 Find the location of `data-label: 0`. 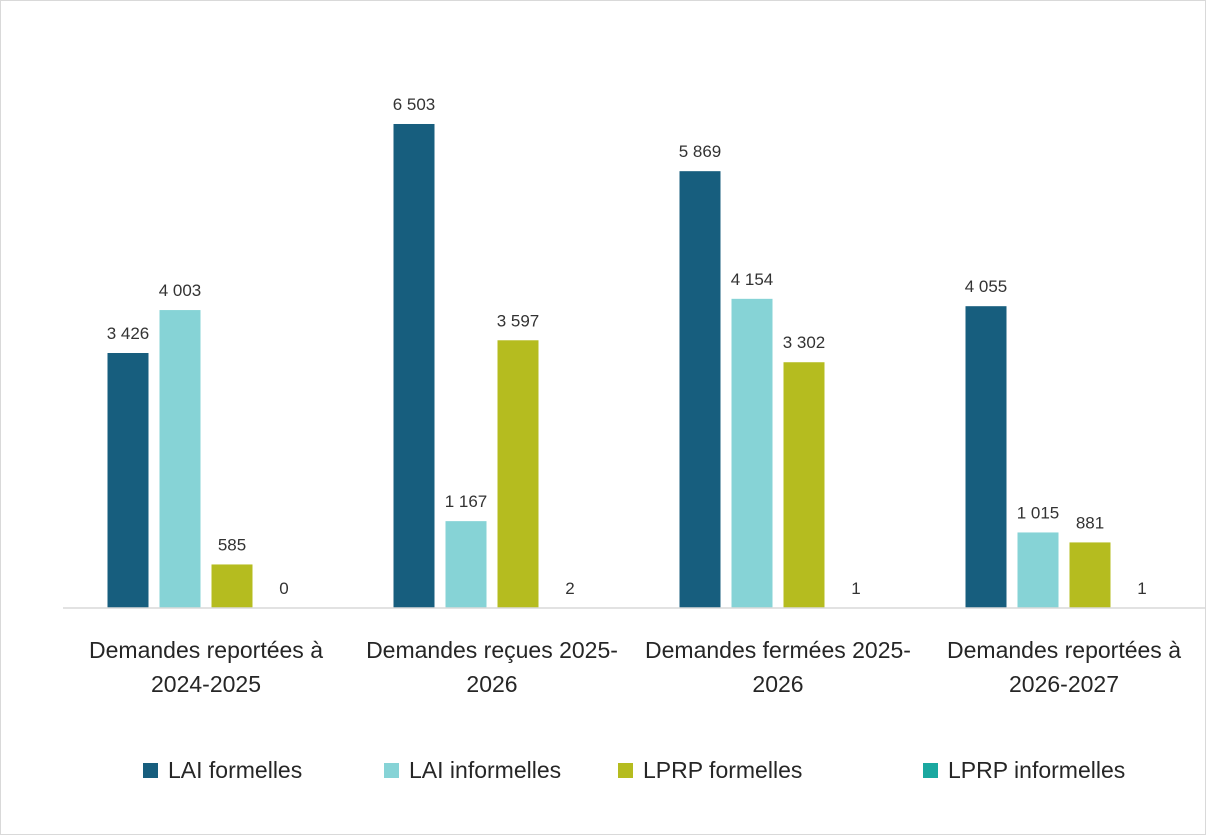

data-label: 0 is located at coordinates (283, 588).